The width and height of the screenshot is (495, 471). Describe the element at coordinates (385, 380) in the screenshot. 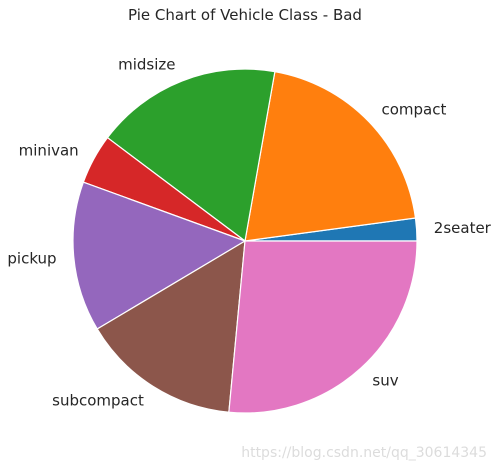

I see `pie-label-suv: suv` at that location.